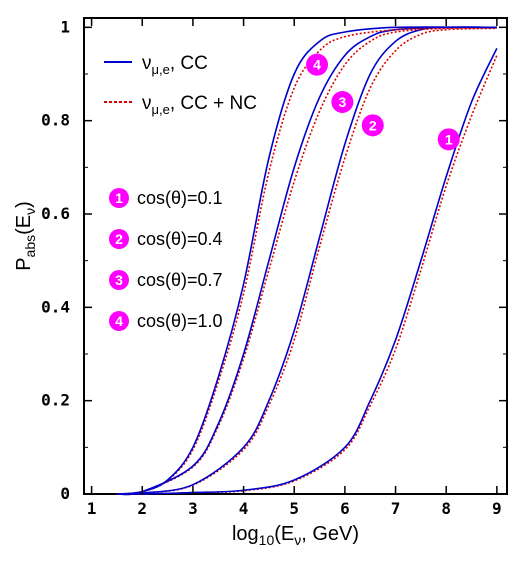  I want to click on annotation-badge-num-4: 4, so click(119, 321).